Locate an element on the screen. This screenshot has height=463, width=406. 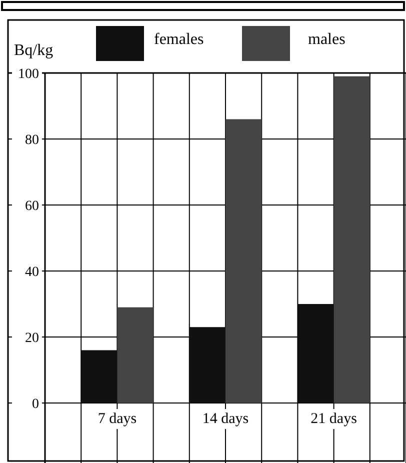
x-tick-label: 14 days is located at coordinates (225, 419).